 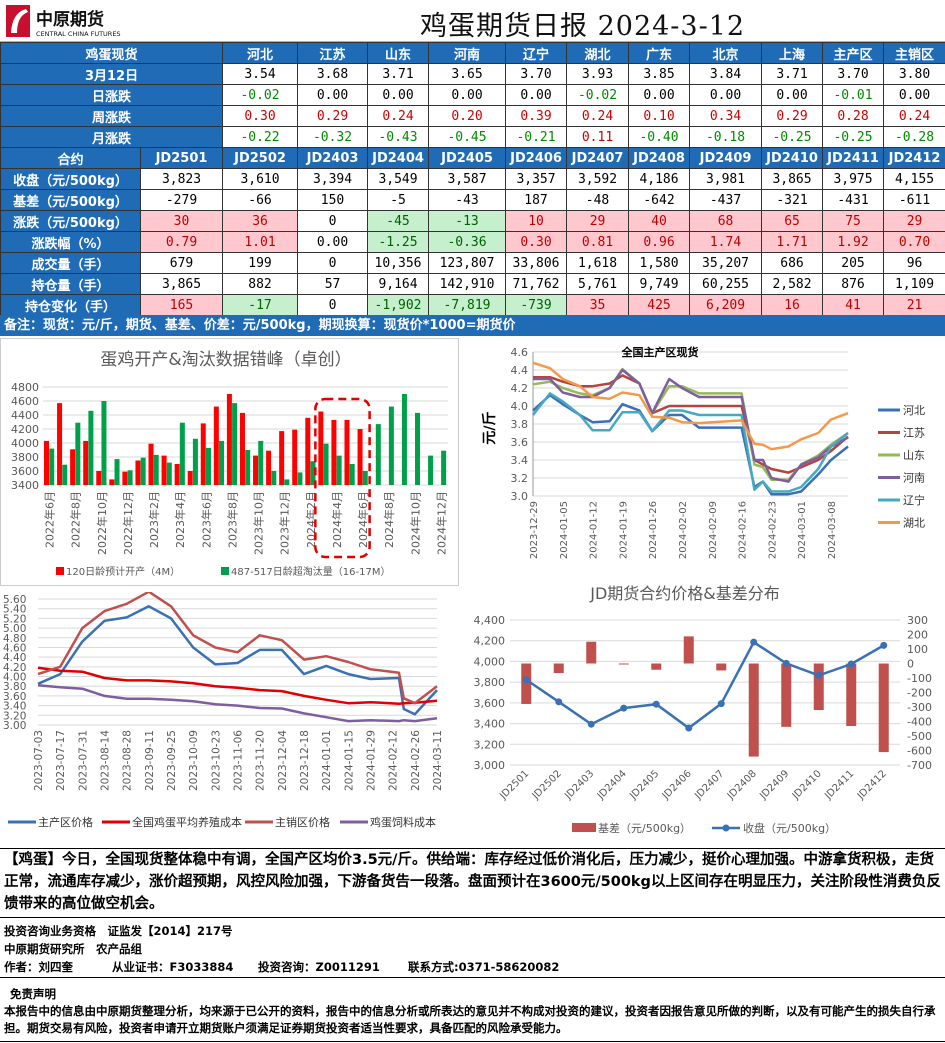 What do you see at coordinates (536, 284) in the screenshot?
I see `futures-value: 71,762` at bounding box center [536, 284].